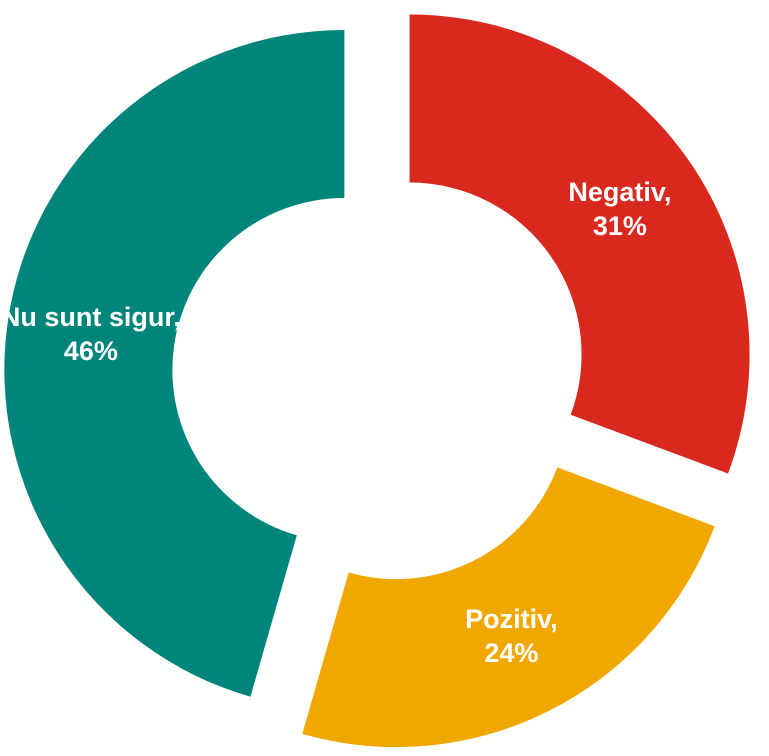 The image size is (769, 756). Describe the element at coordinates (620, 208) in the screenshot. I see `data-label: Negativ, 31%` at that location.